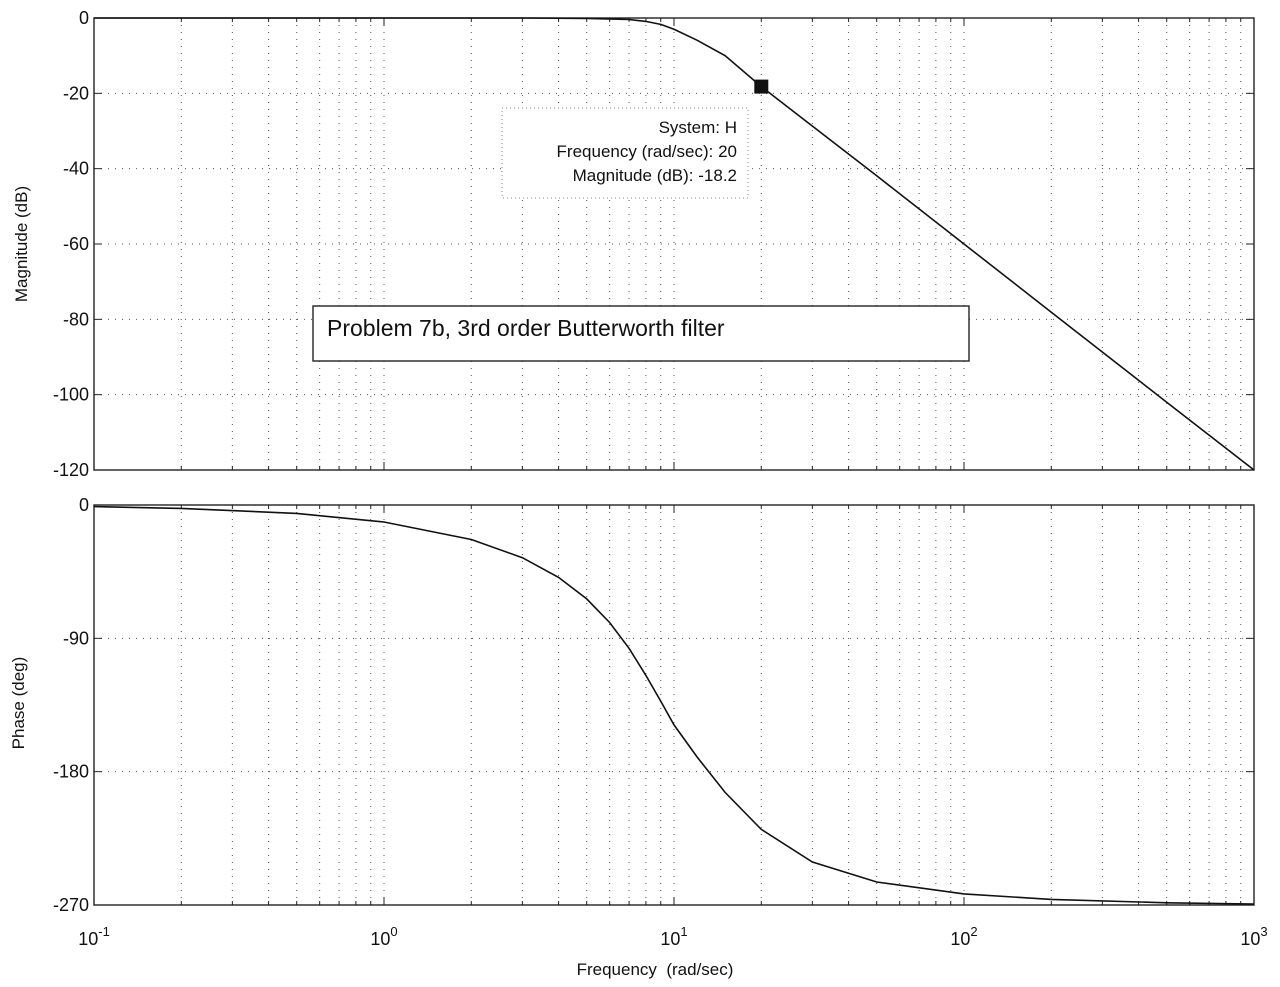 The width and height of the screenshot is (1280, 987). What do you see at coordinates (655, 969) in the screenshot?
I see `frequency-x-axis-label: Frequency (rad/sec)` at bounding box center [655, 969].